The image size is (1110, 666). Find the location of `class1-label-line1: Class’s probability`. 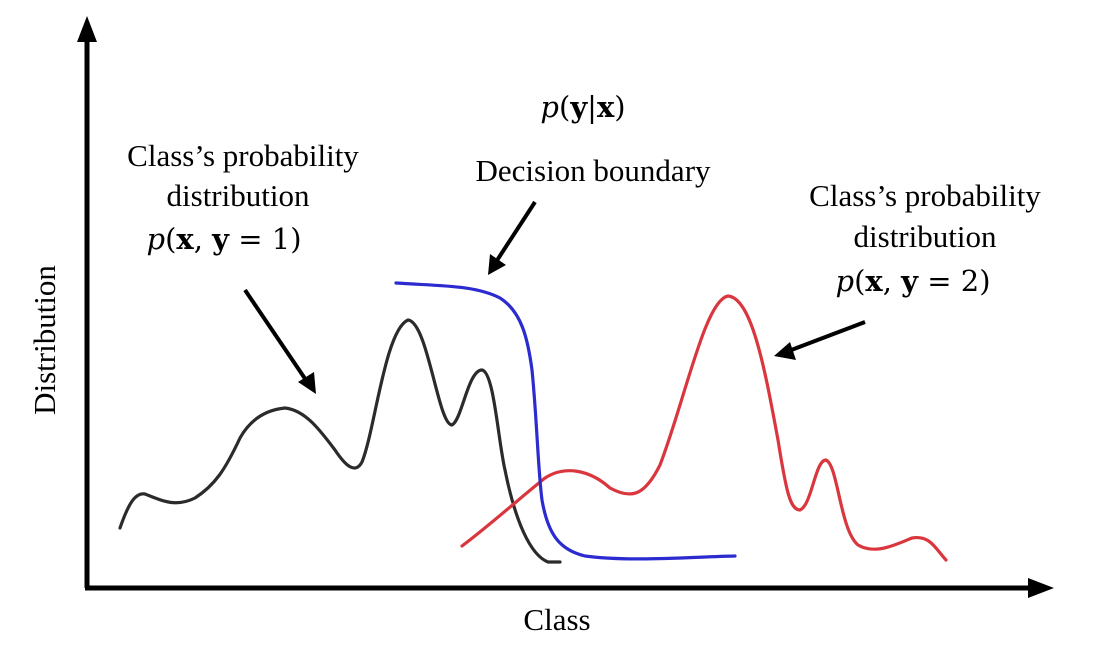

class1-label-line1: Class’s probability is located at coordinates (243, 155).